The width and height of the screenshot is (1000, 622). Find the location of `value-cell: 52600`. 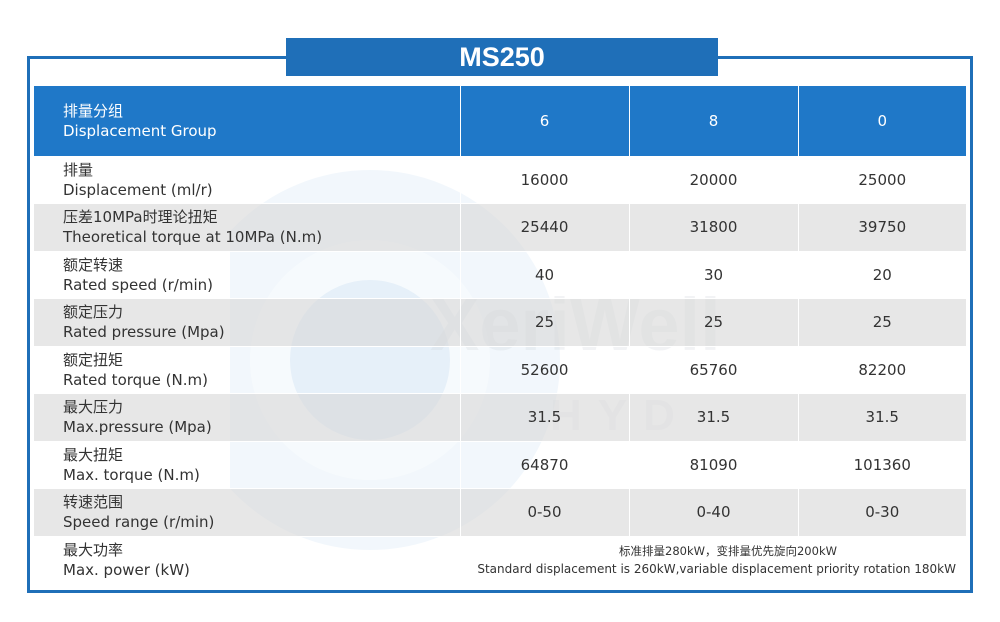

value-cell: 52600 is located at coordinates (544, 370).